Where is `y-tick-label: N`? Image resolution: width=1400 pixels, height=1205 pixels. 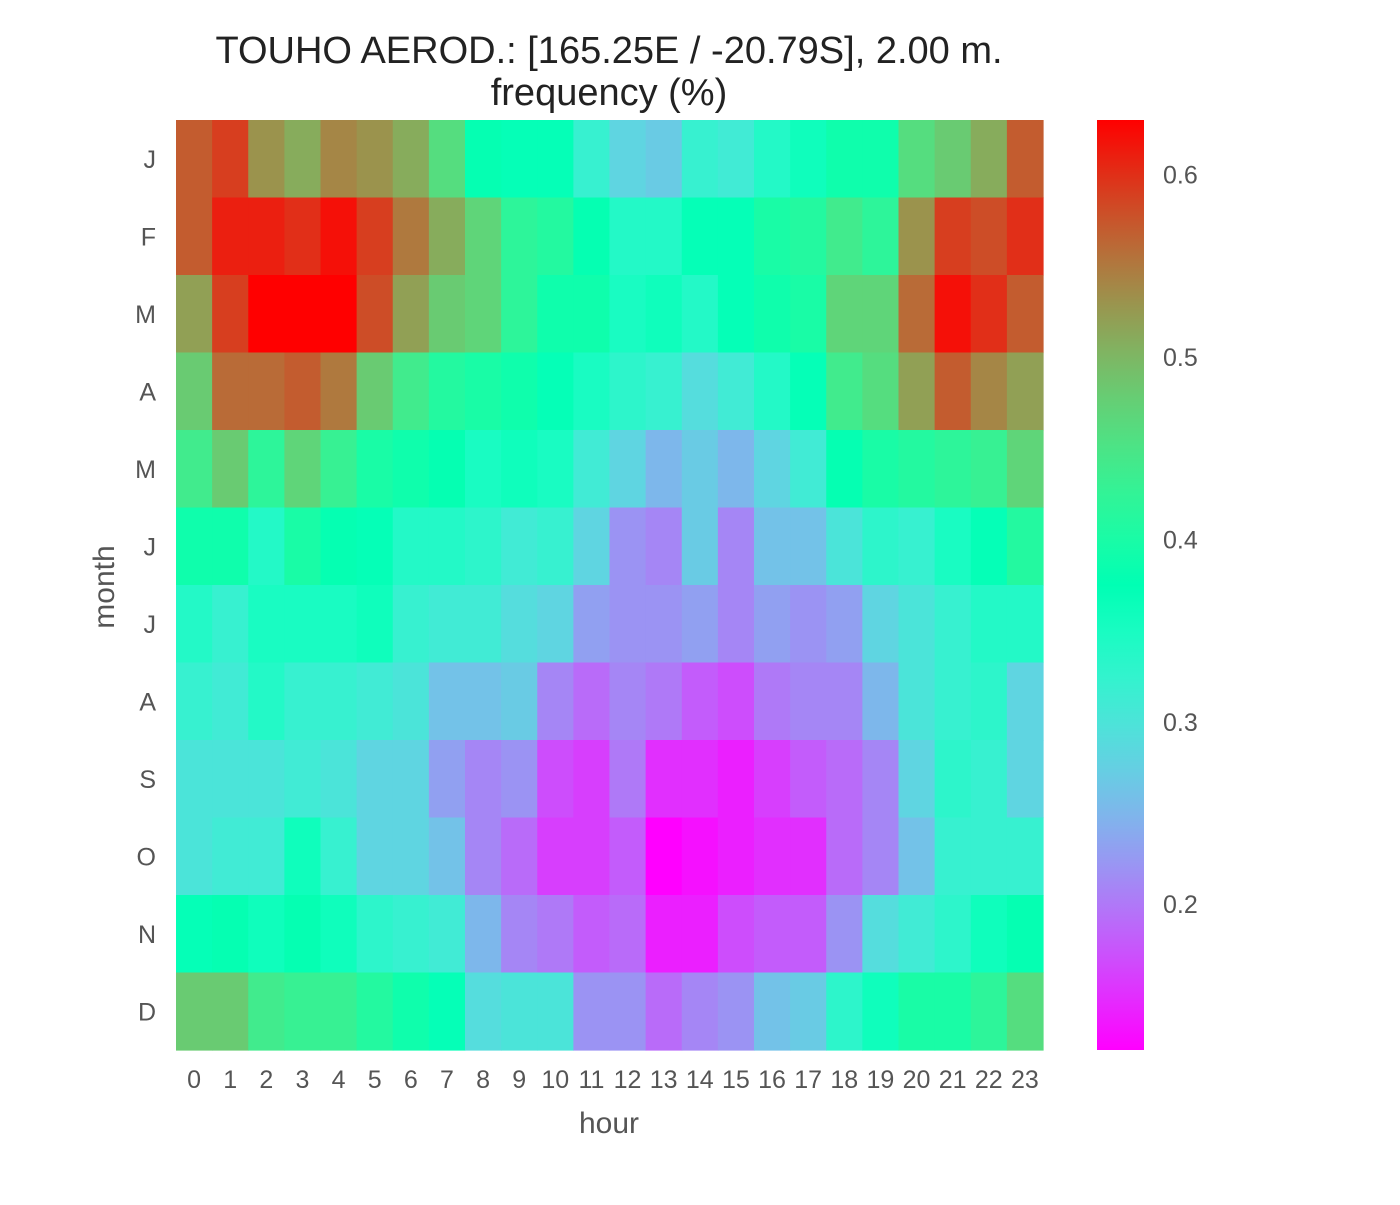
y-tick-label: N is located at coordinates (147, 935).